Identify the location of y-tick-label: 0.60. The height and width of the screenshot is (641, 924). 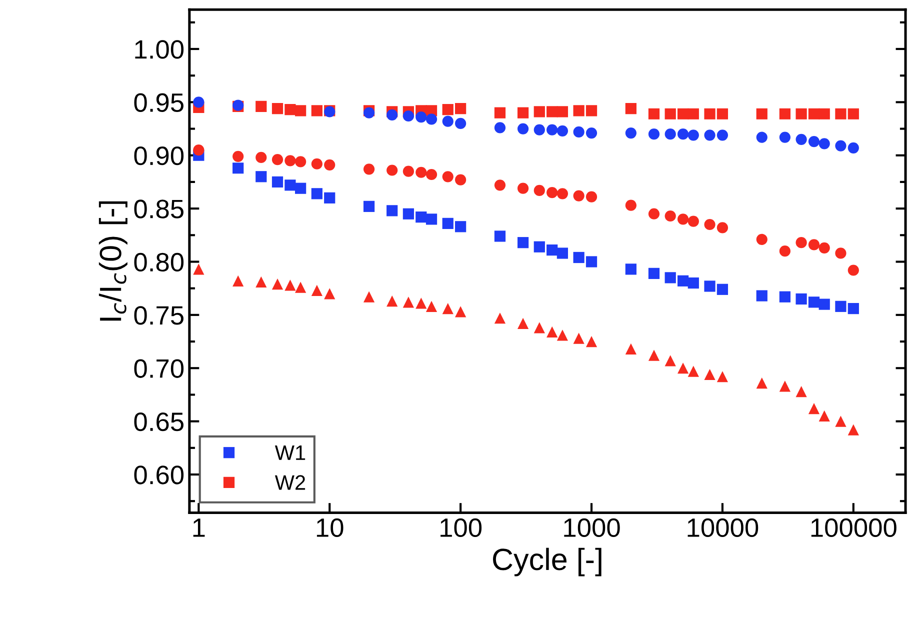
(159, 475).